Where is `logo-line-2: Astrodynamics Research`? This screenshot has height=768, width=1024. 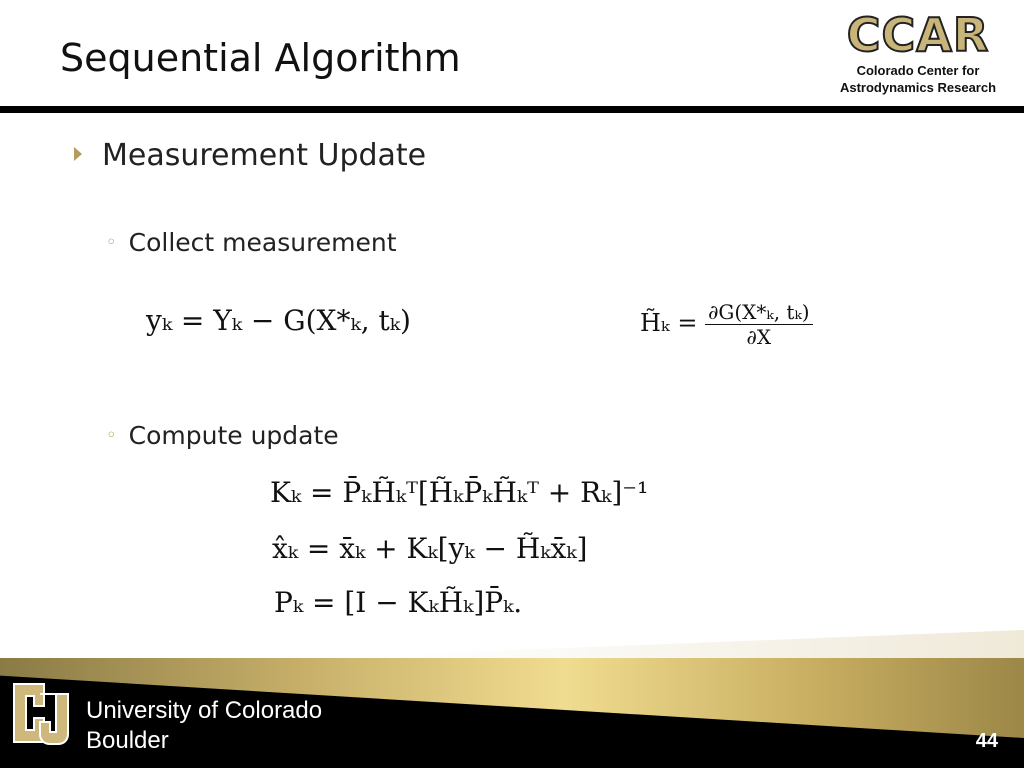 logo-line-2: Astrodynamics Research is located at coordinates (918, 87).